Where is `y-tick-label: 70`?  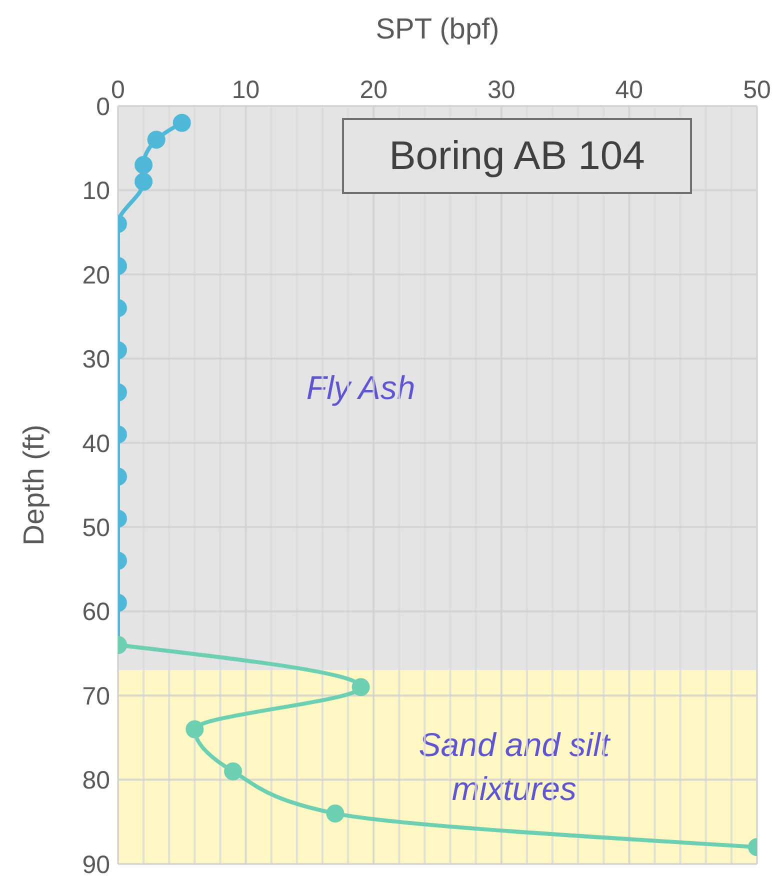
y-tick-label: 70 is located at coordinates (96, 696).